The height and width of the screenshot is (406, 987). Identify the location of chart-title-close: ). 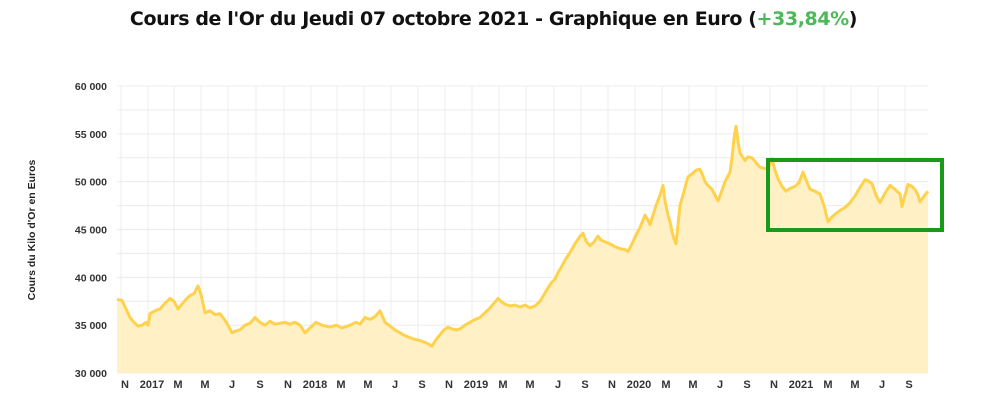
(853, 19).